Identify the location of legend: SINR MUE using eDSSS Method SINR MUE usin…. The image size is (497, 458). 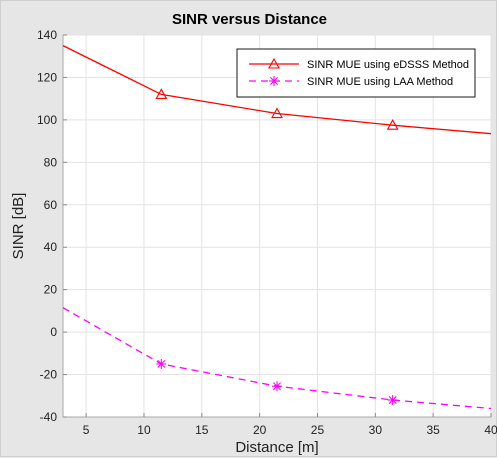
(356, 73).